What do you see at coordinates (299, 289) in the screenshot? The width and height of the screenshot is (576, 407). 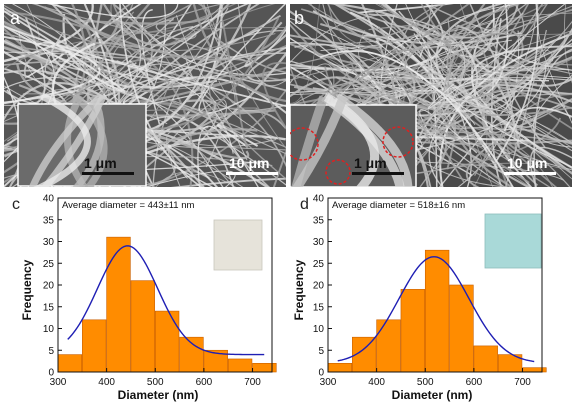 I see `y-axis-label-d: Frequency` at bounding box center [299, 289].